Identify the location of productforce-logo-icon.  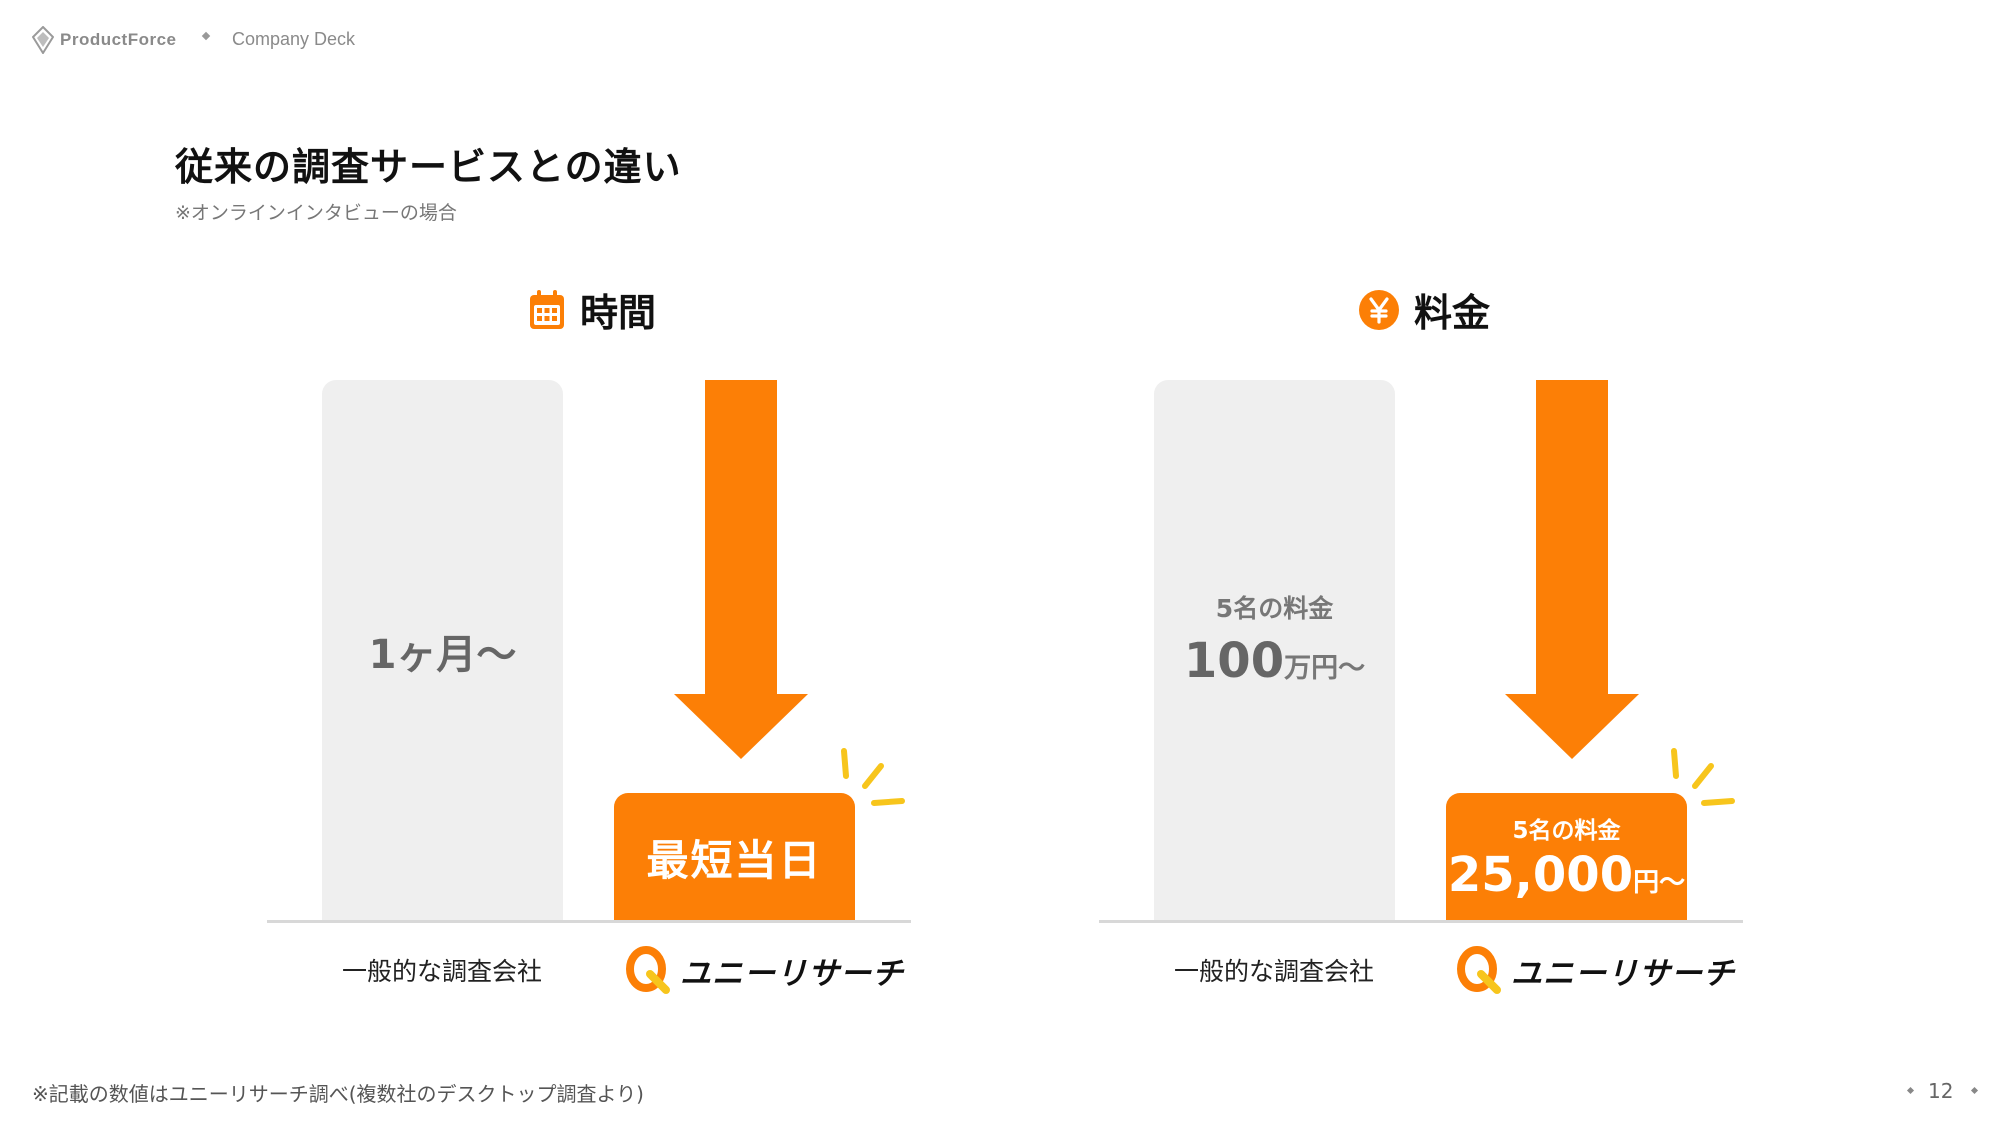
(43, 40).